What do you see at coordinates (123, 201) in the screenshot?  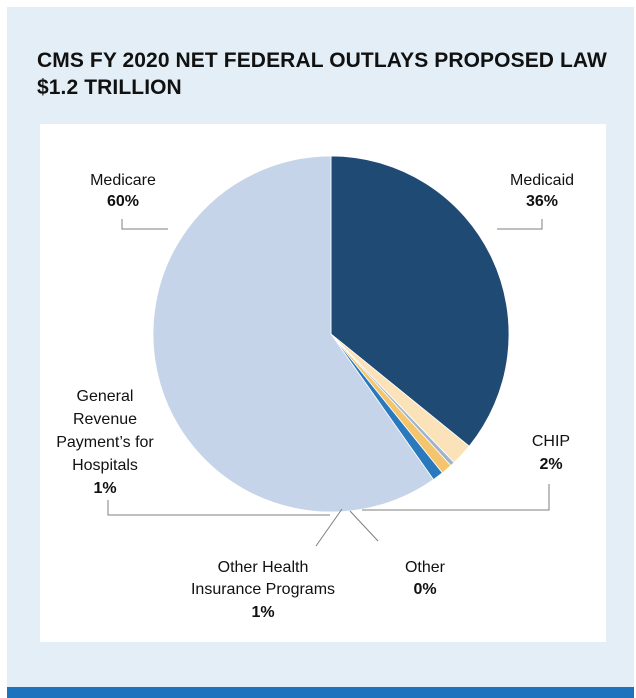 I see `label-medicare-pct: 60%` at bounding box center [123, 201].